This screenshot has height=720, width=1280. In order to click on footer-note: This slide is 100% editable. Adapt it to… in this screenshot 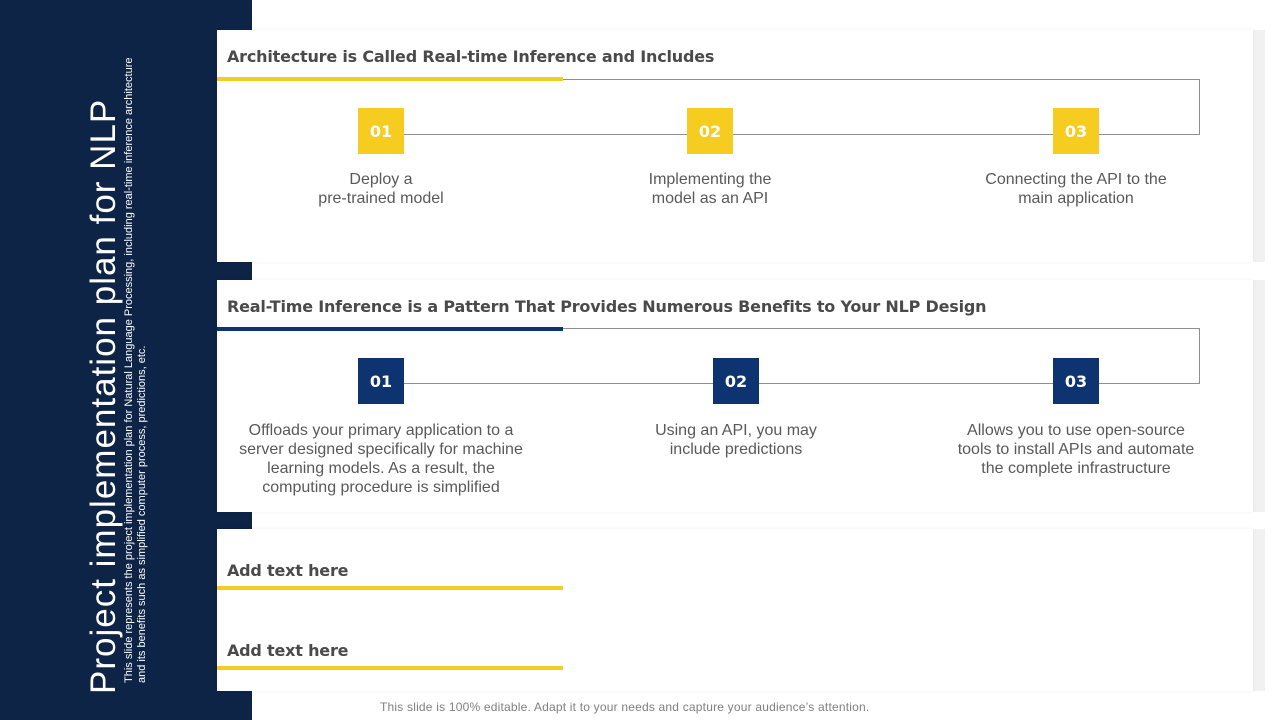, I will do `click(625, 707)`.